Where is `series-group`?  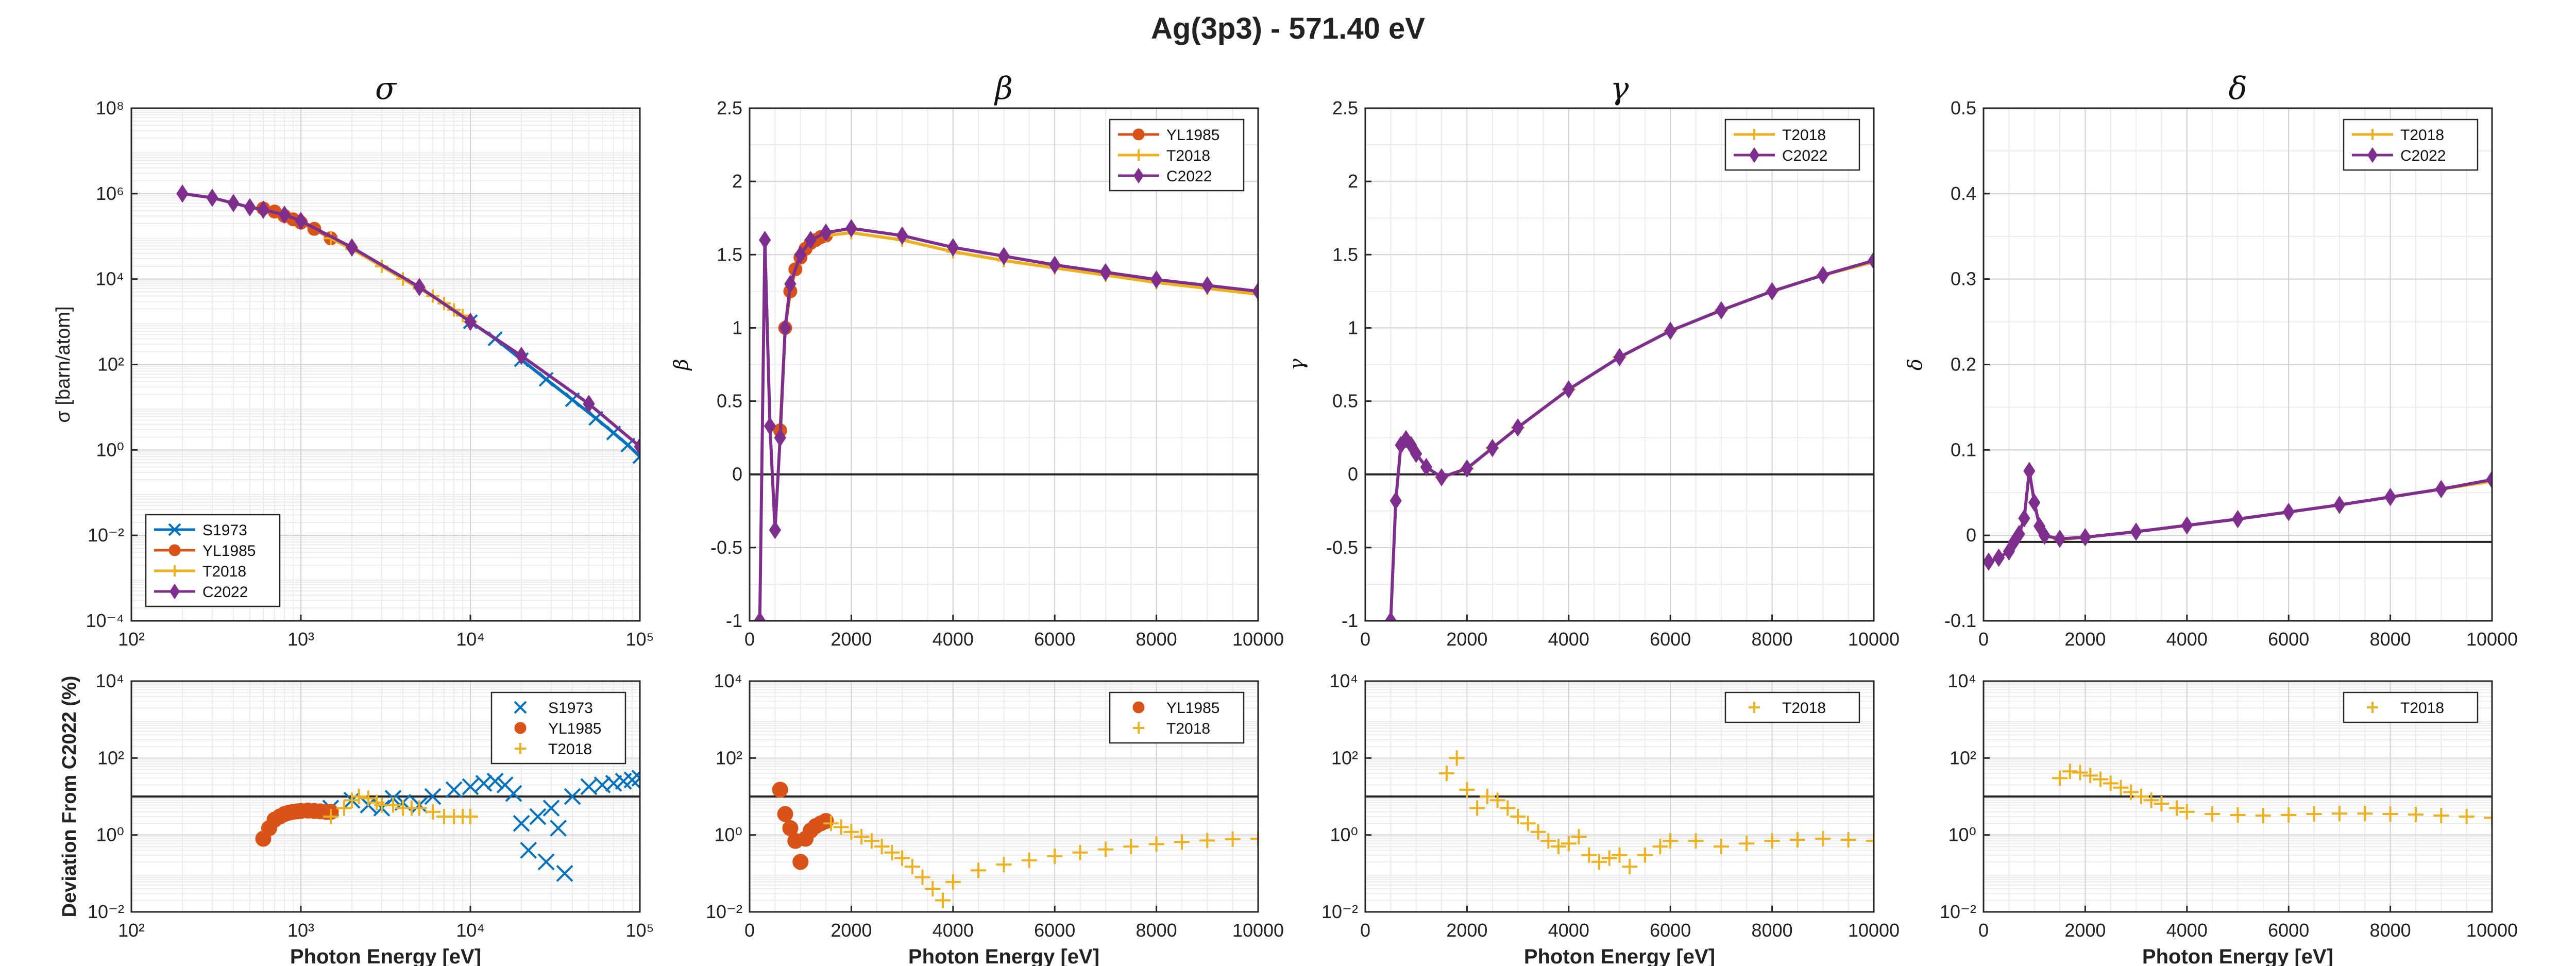 series-group is located at coordinates (408, 324).